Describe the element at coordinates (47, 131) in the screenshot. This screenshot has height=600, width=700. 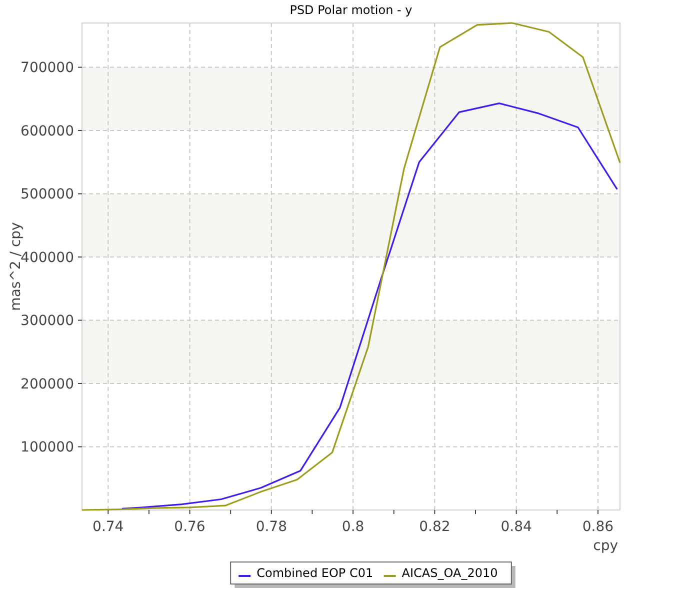
I see `y-tick-label: 600000` at that location.